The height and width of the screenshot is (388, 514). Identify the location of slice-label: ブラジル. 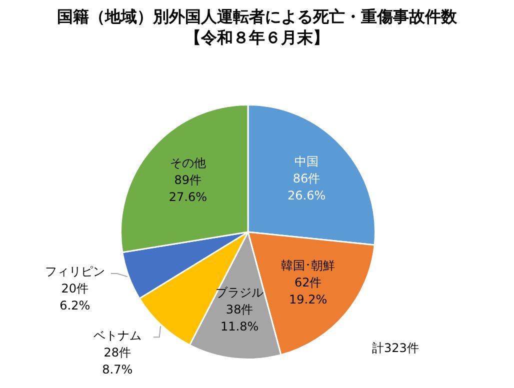
(240, 293).